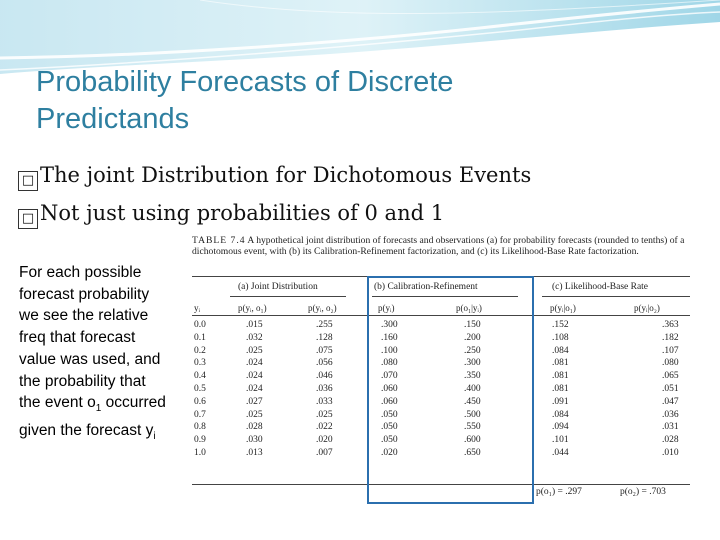 This screenshot has height=540, width=720. What do you see at coordinates (324, 325) in the screenshot?
I see `table-cell: .255` at bounding box center [324, 325].